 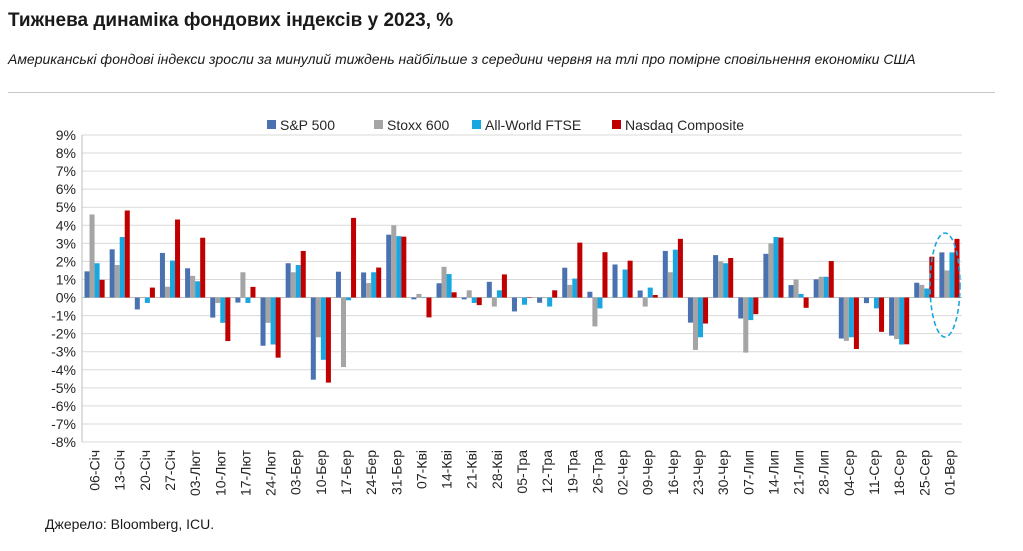 I want to click on y-tick-label: 2%, so click(x=66, y=261).